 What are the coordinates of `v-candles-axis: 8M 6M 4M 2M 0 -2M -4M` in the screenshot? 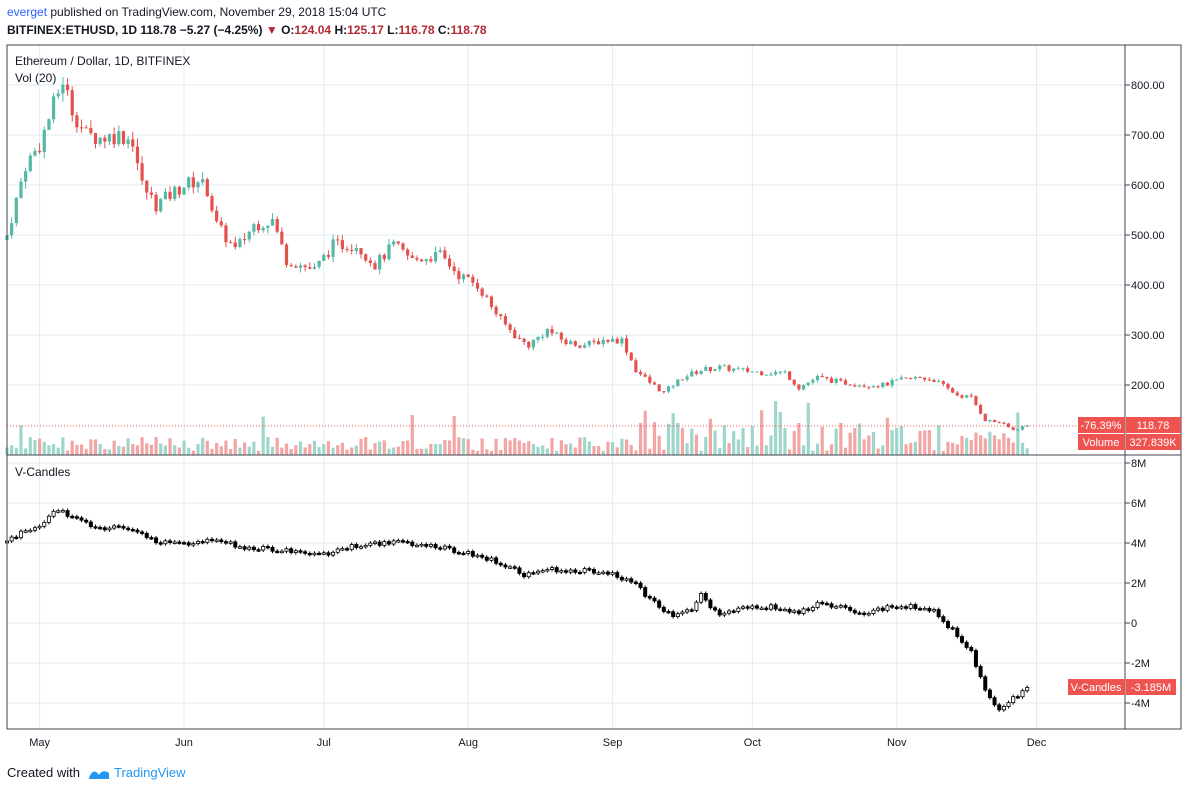 It's located at (1137, 584).